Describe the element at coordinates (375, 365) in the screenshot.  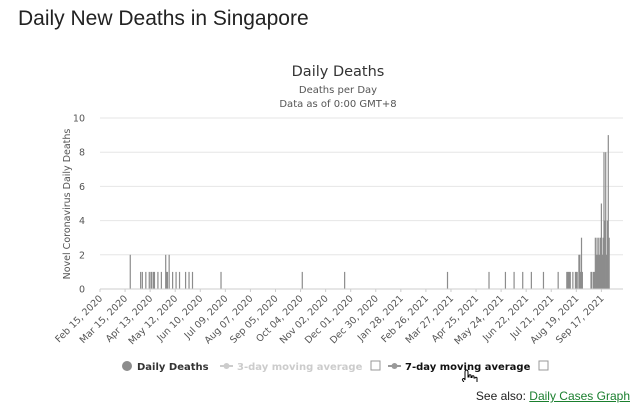
I see `checkbox-3-day-average` at that location.